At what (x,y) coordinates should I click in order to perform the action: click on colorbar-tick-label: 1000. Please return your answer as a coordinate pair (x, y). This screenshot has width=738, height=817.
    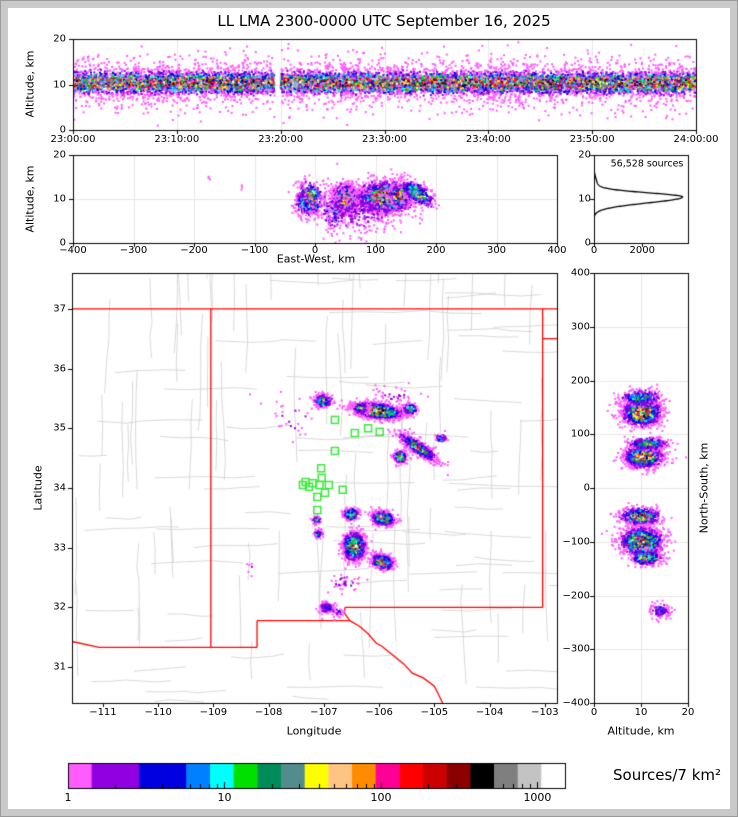
    Looking at the image, I should click on (537, 797).